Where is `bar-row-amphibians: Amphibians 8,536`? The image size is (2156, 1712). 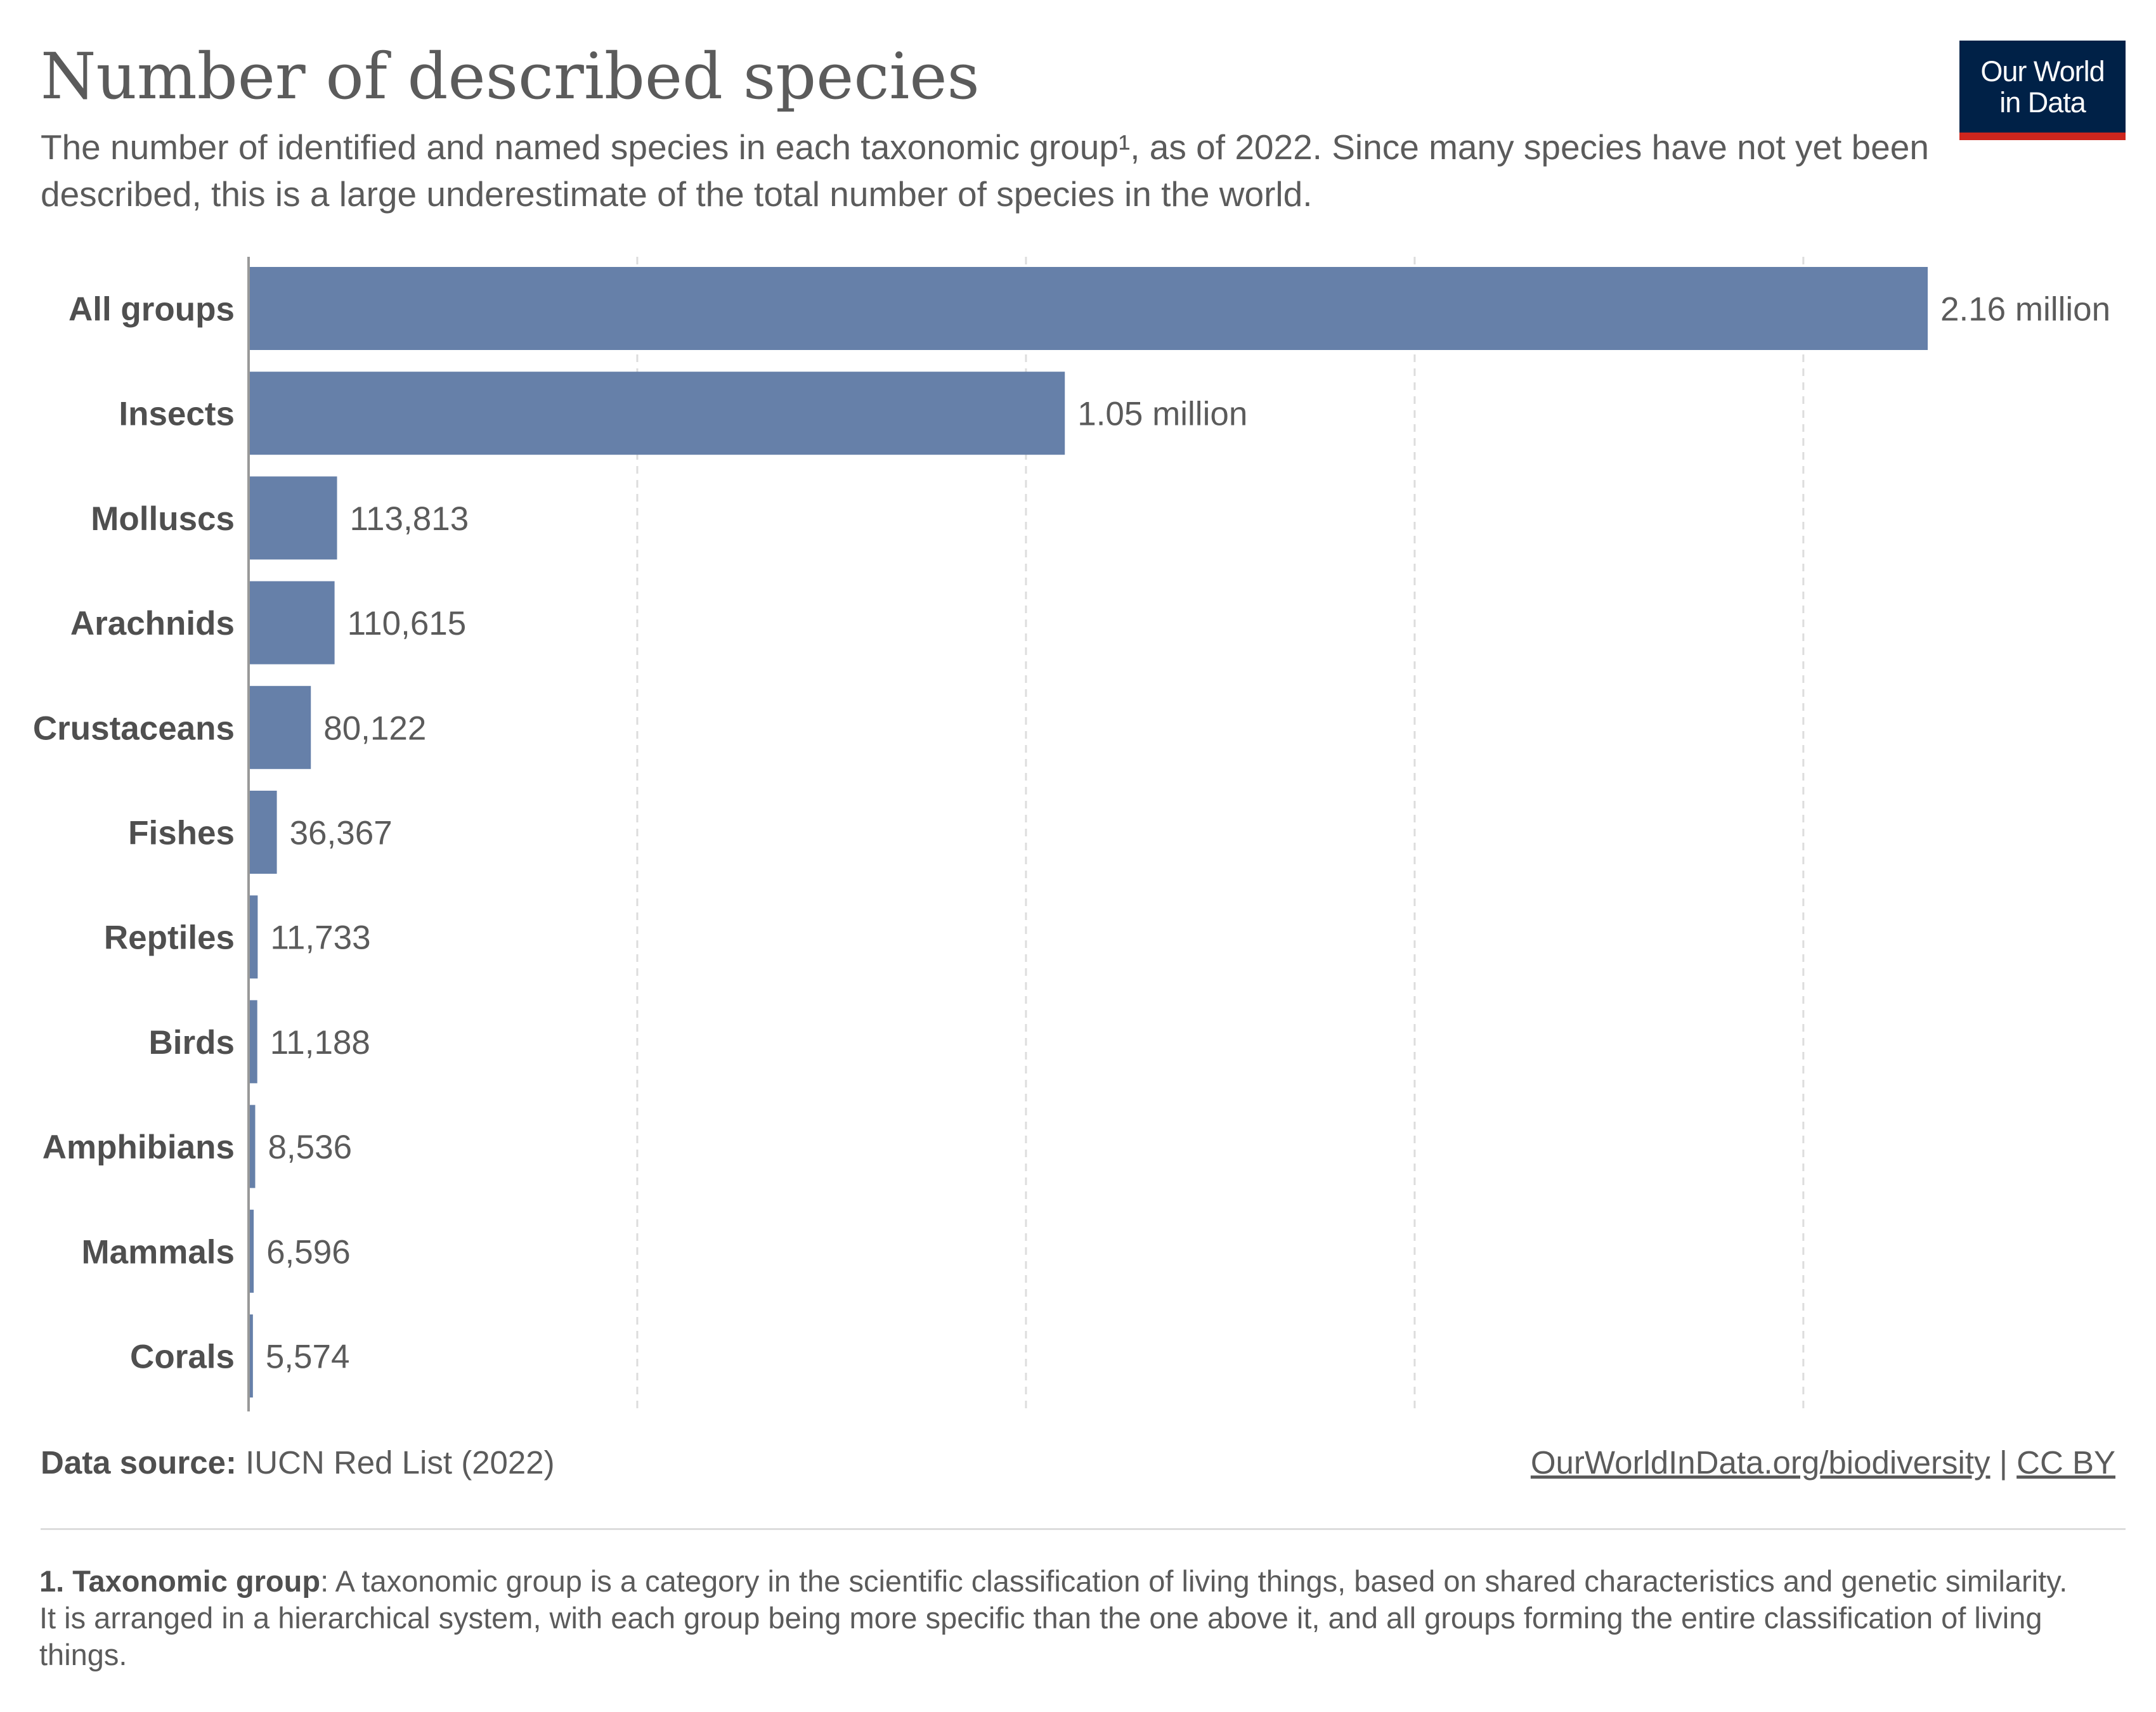
bar-row-amphibians: Amphibians 8,536 is located at coordinates (197, 1146).